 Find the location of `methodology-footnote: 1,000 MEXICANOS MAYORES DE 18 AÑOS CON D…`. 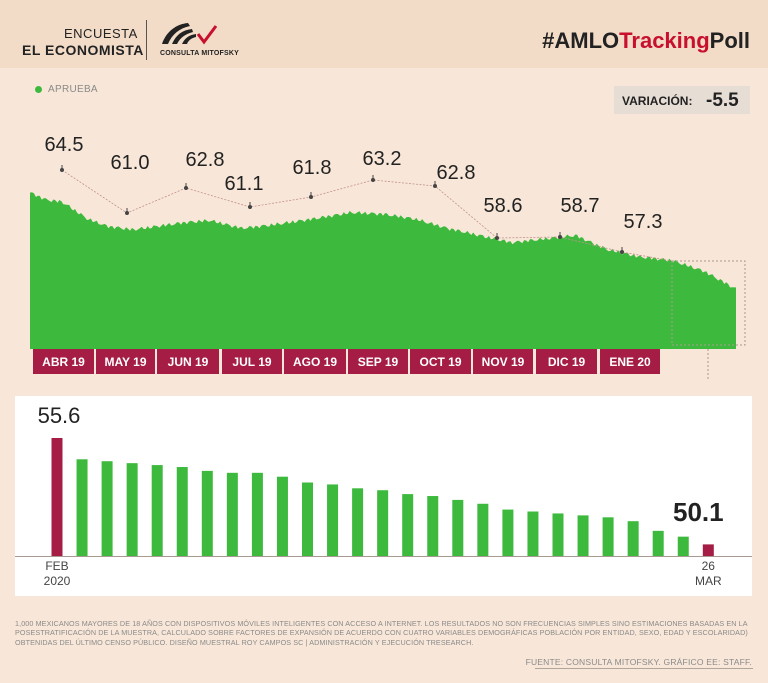

methodology-footnote: 1,000 MEXICANOS MAYORES DE 18 AÑOS CON D… is located at coordinates (381, 633).